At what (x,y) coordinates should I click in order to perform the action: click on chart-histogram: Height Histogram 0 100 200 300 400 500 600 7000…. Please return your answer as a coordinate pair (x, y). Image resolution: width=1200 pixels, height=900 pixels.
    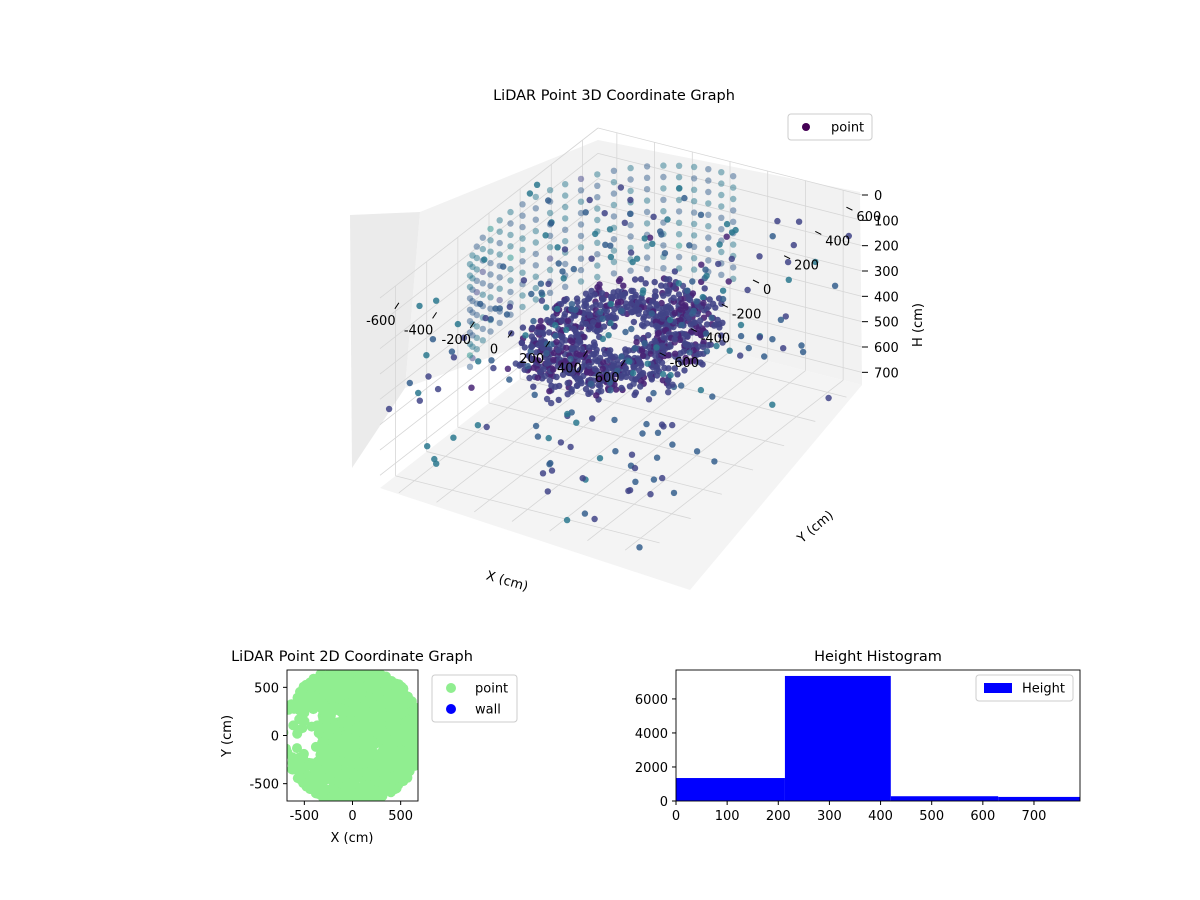
    Looking at the image, I should click on (858, 736).